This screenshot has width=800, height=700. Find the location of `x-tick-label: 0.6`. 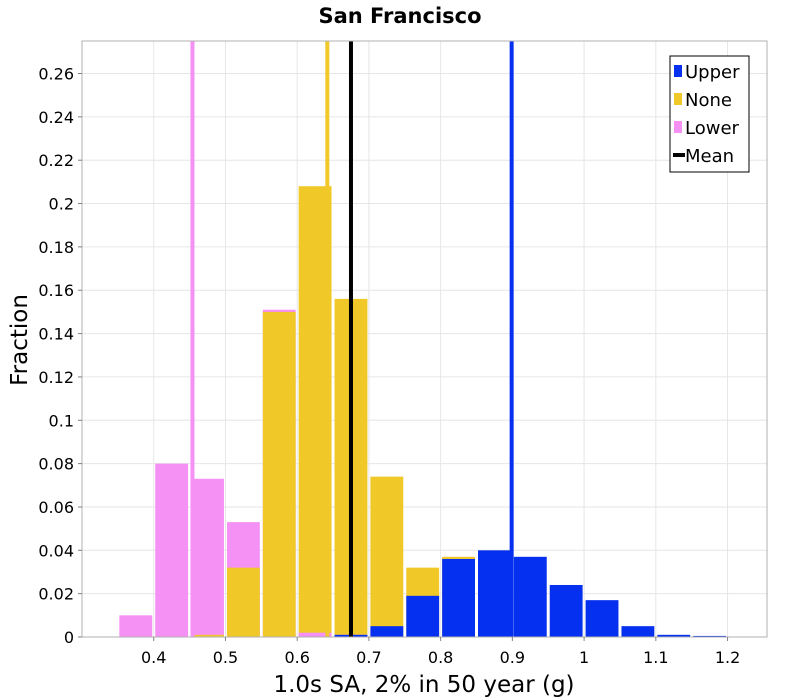

x-tick-label: 0.6 is located at coordinates (296, 657).